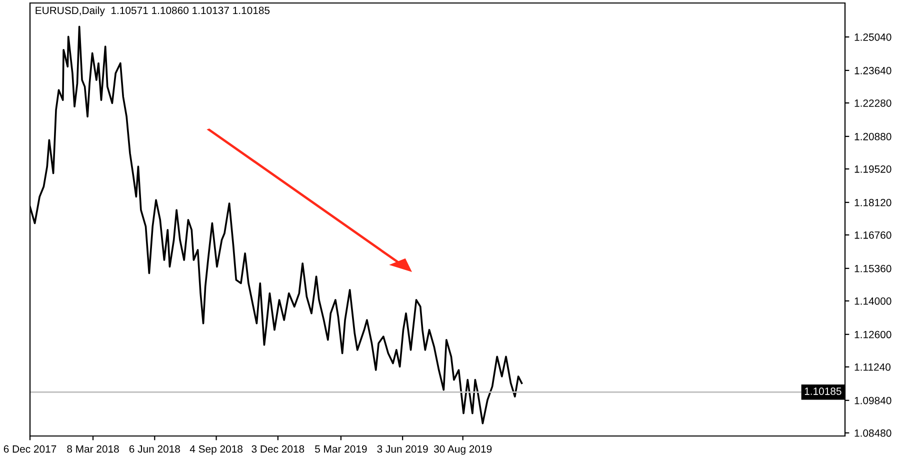  What do you see at coordinates (823, 391) in the screenshot?
I see `ref-line-label: 1.10185` at bounding box center [823, 391].